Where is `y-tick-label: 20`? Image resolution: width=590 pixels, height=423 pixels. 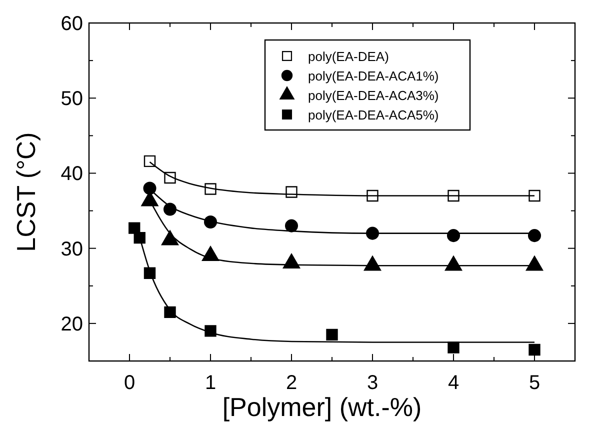
y-tick-label: 20 is located at coordinates (71, 324).